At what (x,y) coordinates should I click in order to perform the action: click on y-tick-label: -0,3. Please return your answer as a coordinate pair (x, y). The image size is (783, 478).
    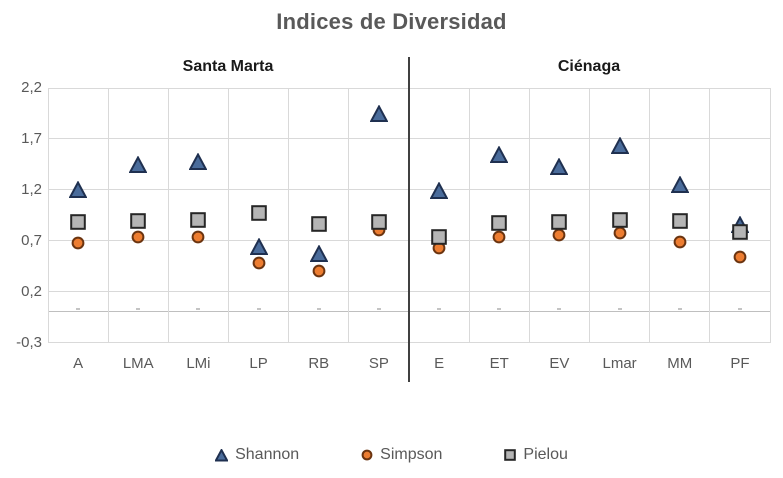
    Looking at the image, I should click on (29, 342).